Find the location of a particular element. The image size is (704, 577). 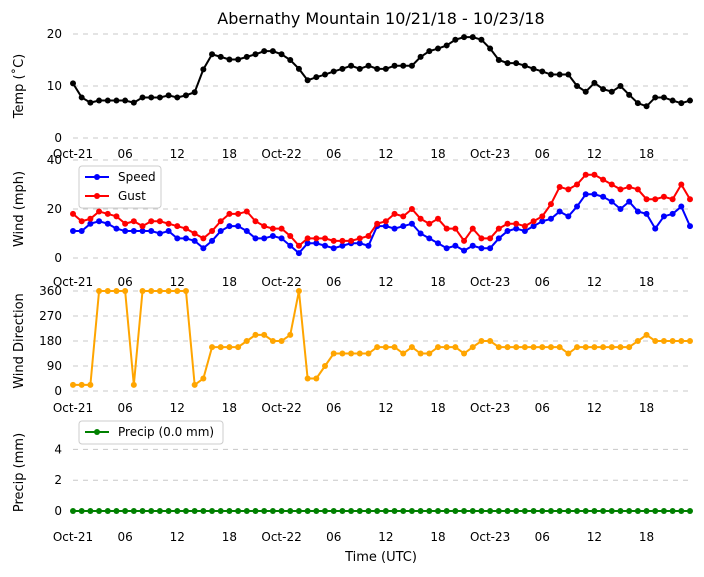

chart-title: Abernathy Mountain 10/21/18 - 10/23/18 is located at coordinates (380, 18).